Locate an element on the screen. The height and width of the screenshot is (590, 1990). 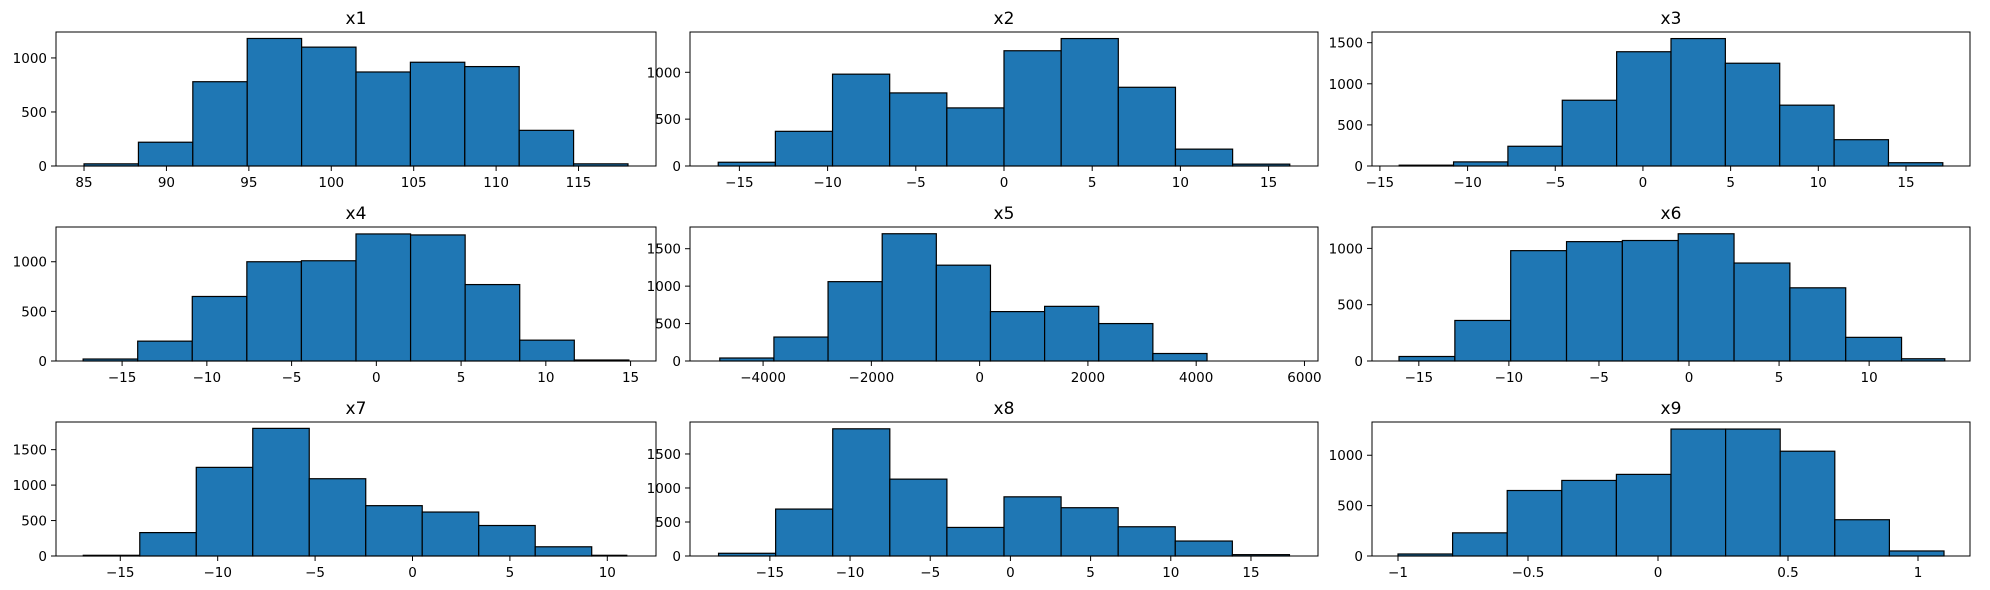
histogram-x2-panel: −15 −10 −5 0 5 10 15 0 500 1000 x2 is located at coordinates (983, 100).